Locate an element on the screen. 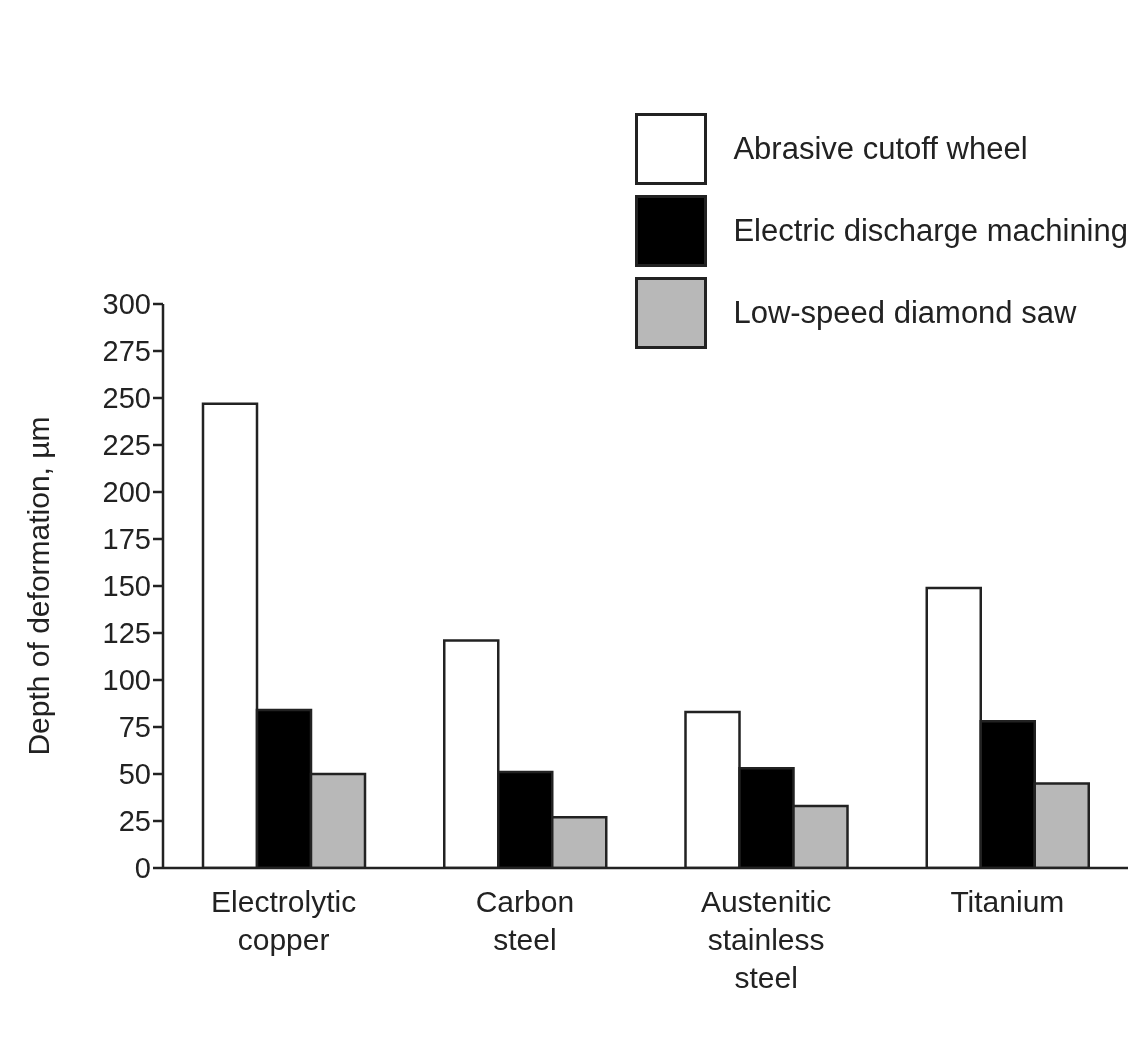 The image size is (1146, 1046). y-tick-label: 275 is located at coordinates (126, 351).